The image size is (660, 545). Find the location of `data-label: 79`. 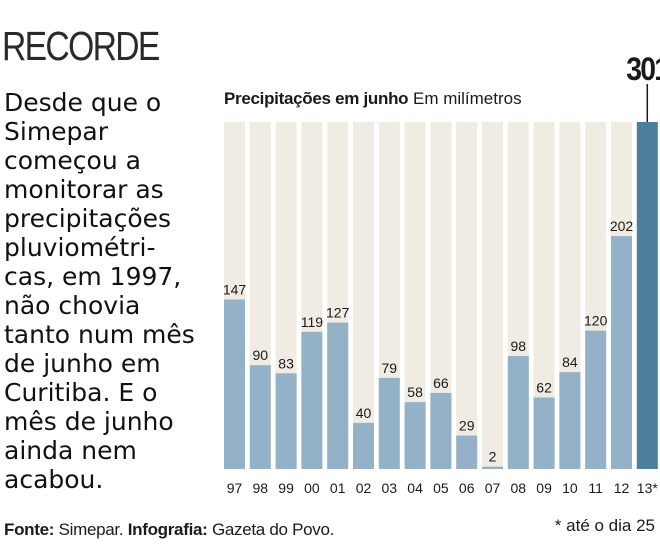

data-label: 79 is located at coordinates (390, 368).